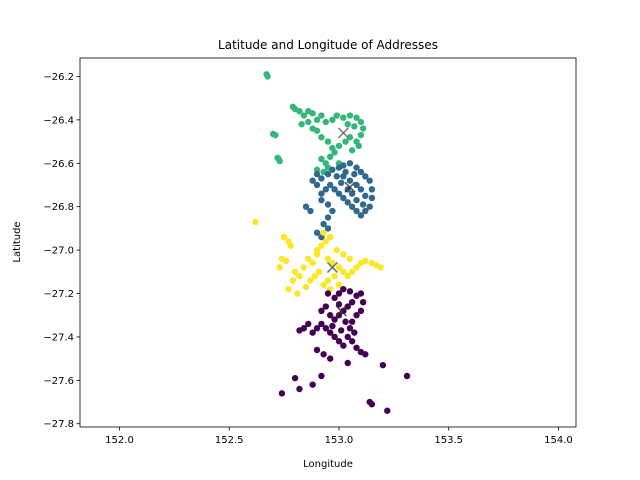 The width and height of the screenshot is (640, 480). What do you see at coordinates (58, 120) in the screenshot?
I see `y-tick-label: −26.4` at bounding box center [58, 120].